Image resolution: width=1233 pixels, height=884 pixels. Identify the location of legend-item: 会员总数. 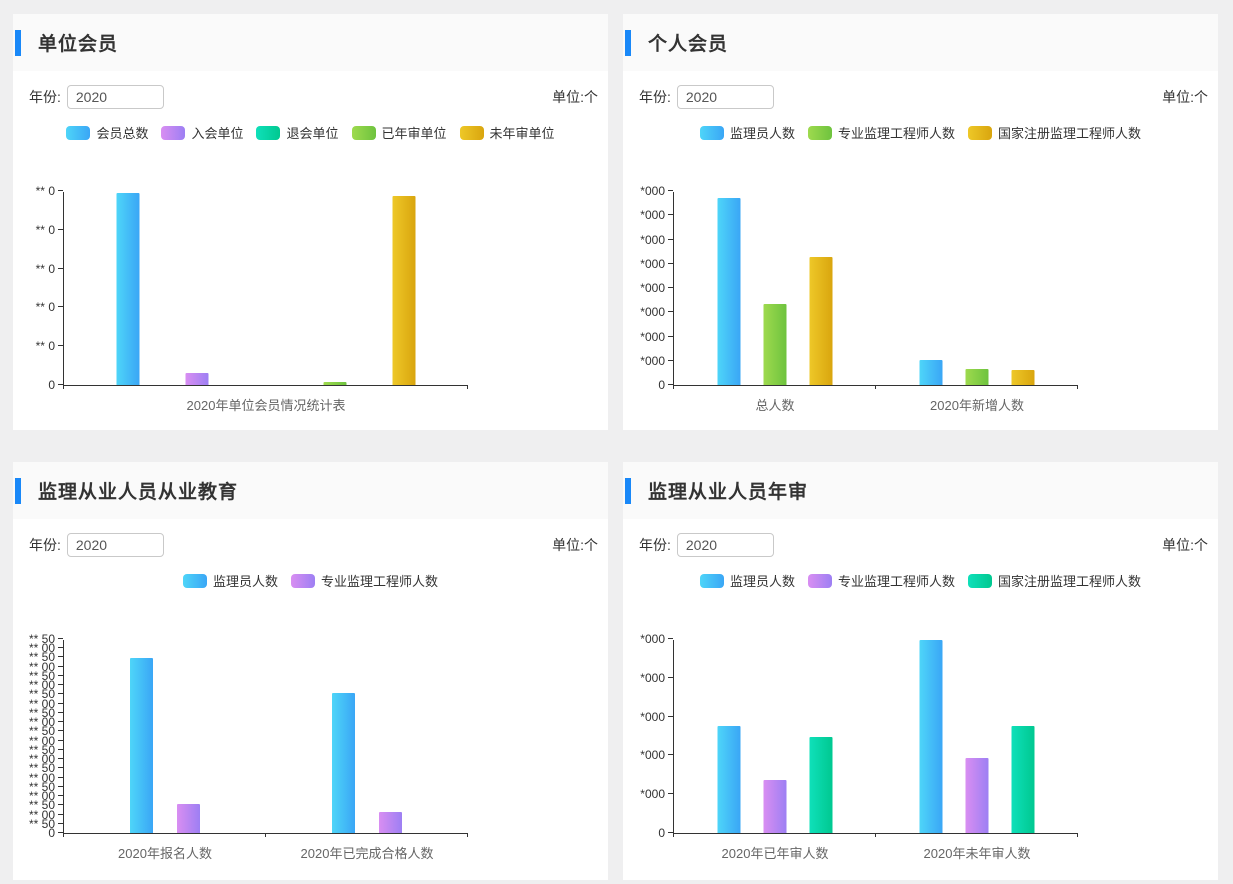
(107, 132).